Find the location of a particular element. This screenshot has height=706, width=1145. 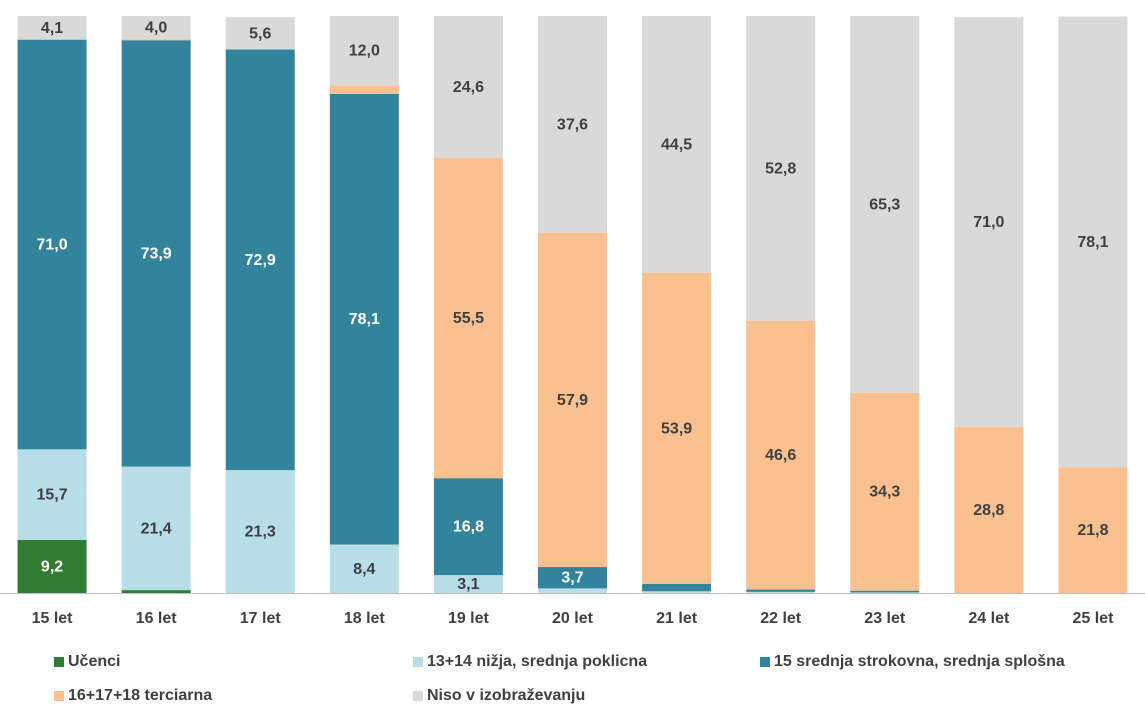

x-tick-label: 25 let is located at coordinates (1093, 618).